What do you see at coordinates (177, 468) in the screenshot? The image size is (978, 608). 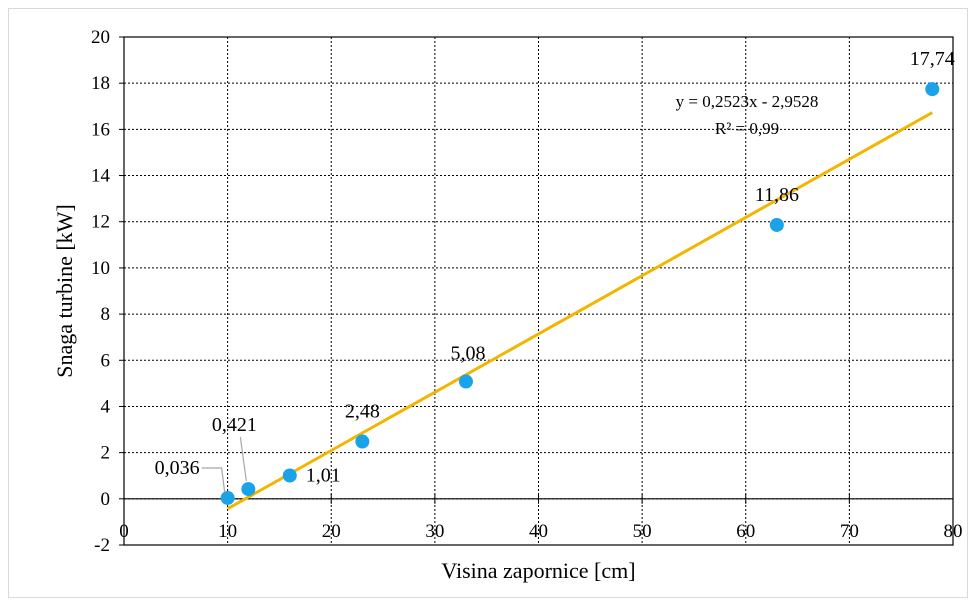 I see `data-label: 0,036` at bounding box center [177, 468].